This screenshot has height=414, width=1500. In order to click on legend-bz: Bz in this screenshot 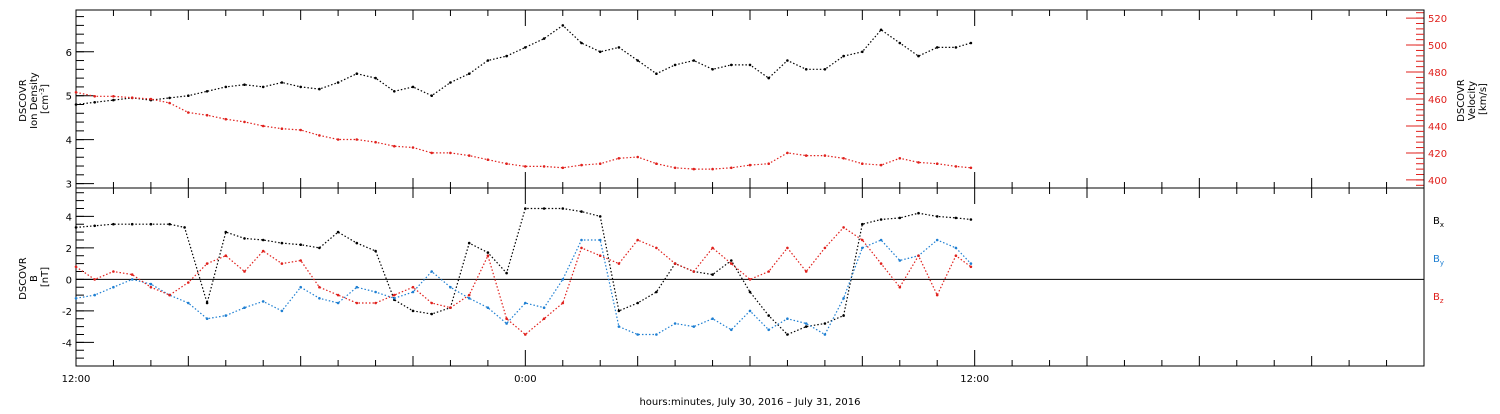, I will do `click(1438, 298)`.